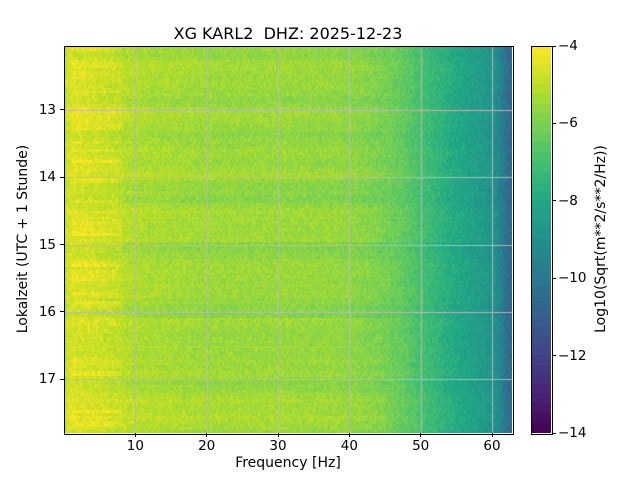 The height and width of the screenshot is (480, 640). What do you see at coordinates (278, 446) in the screenshot?
I see `x-tick-label: 30` at bounding box center [278, 446].